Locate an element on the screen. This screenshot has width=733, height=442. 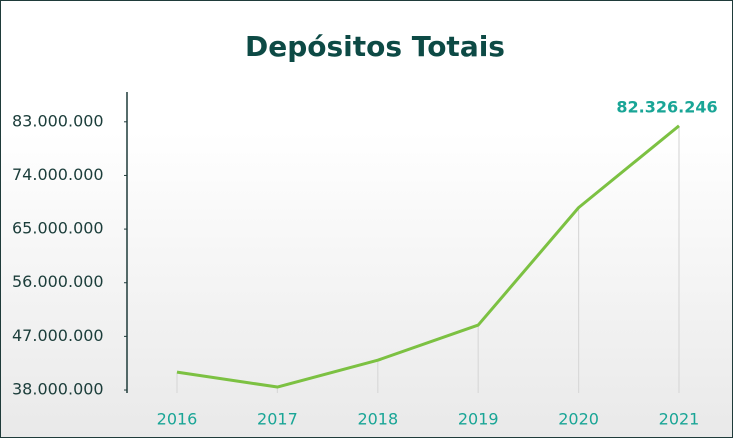
chart-title: Depósitos Totais is located at coordinates (375, 46).